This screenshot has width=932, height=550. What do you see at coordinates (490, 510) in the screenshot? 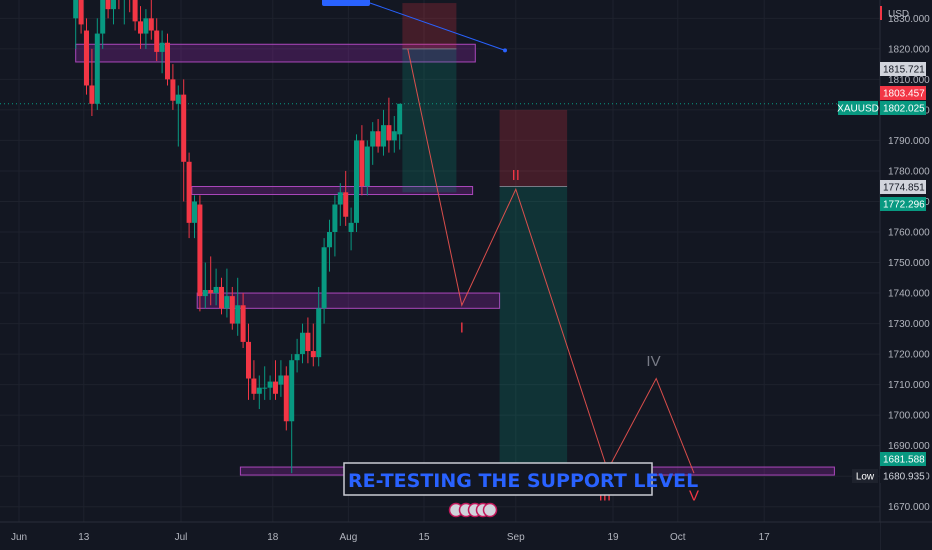
I see `event-flag-icon` at bounding box center [490, 510].